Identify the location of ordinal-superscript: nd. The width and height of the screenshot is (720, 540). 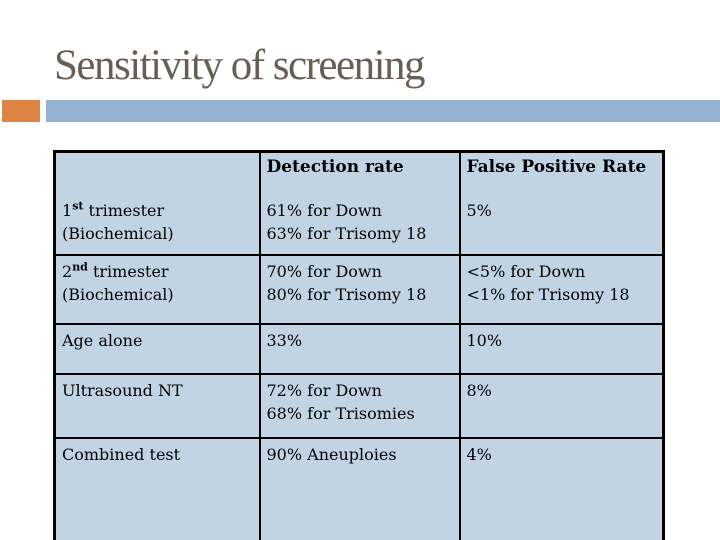
(80, 267).